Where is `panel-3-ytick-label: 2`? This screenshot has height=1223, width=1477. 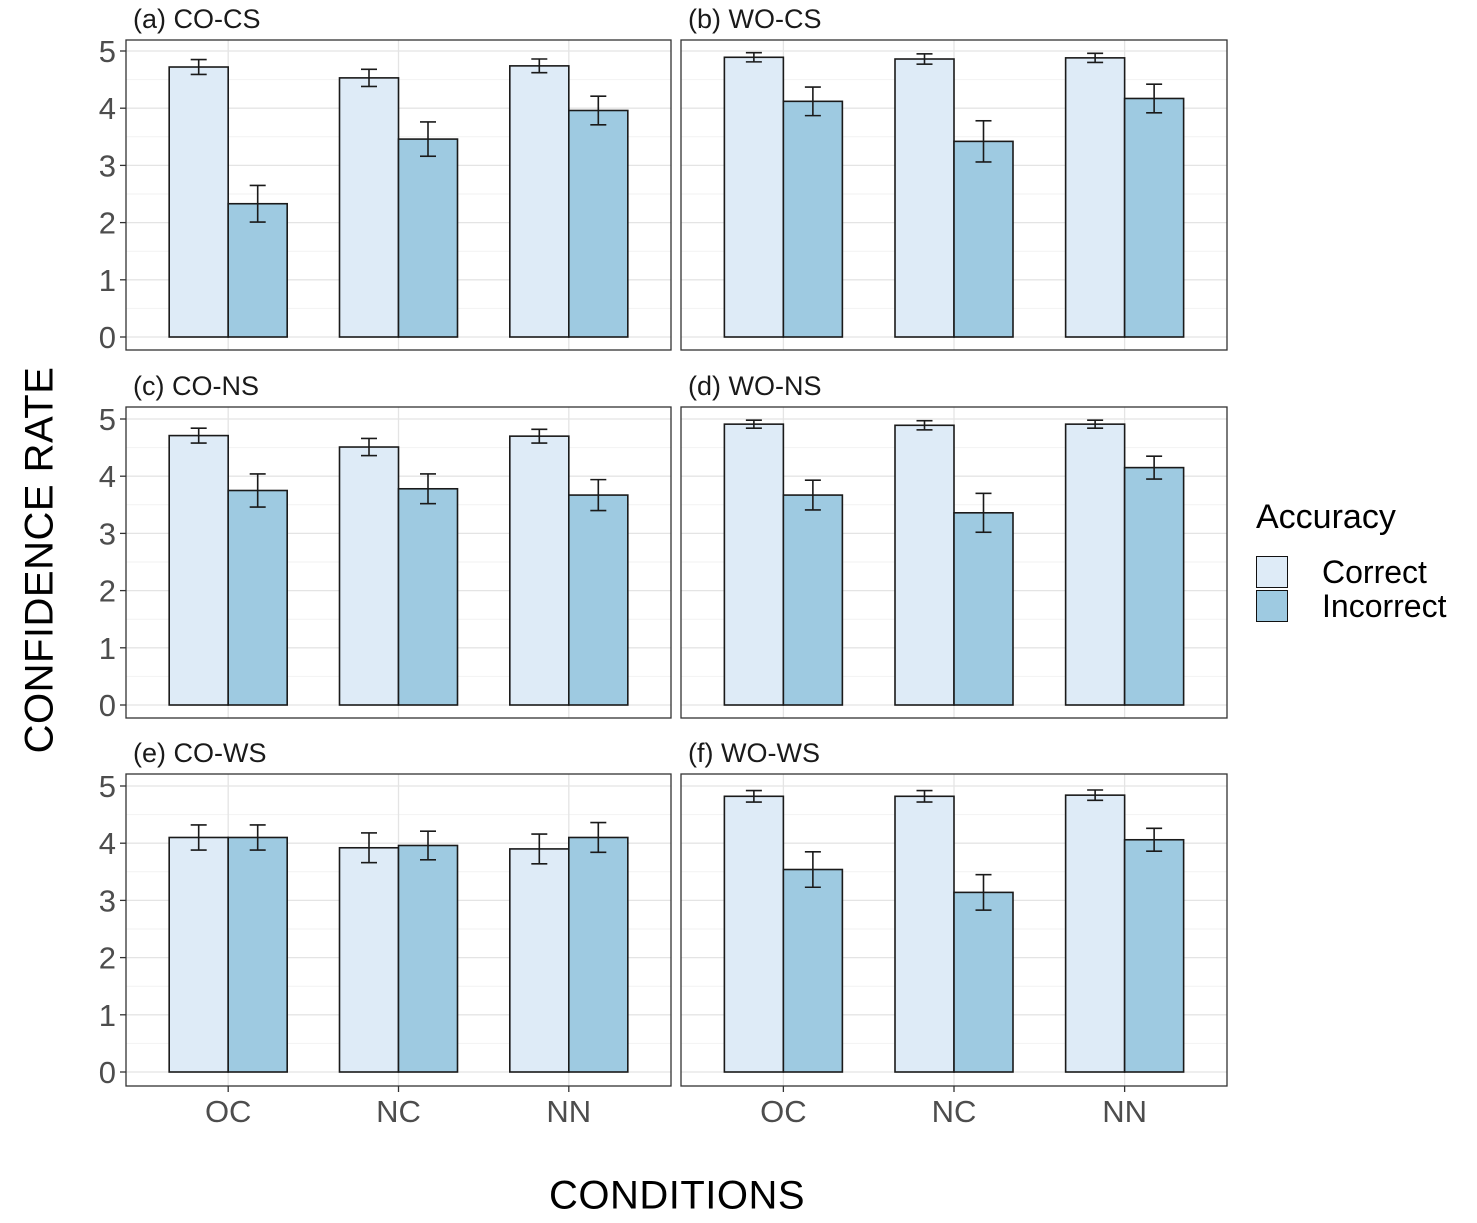 panel-3-ytick-label: 2 is located at coordinates (107, 591).